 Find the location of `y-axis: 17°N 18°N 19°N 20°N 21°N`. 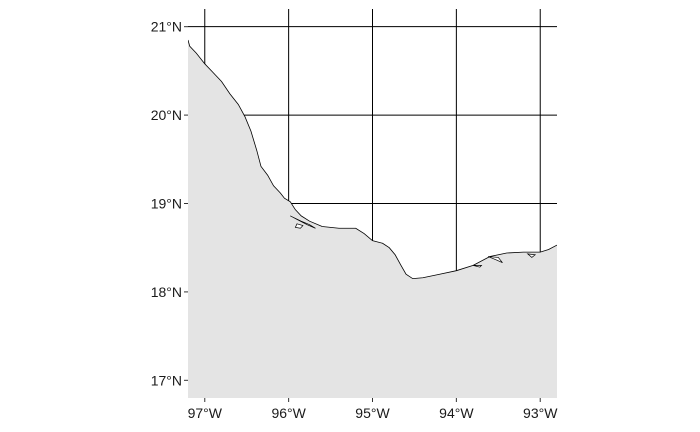

y-axis: 17°N 18°N 19°N 20°N 21°N is located at coordinates (169, 203).